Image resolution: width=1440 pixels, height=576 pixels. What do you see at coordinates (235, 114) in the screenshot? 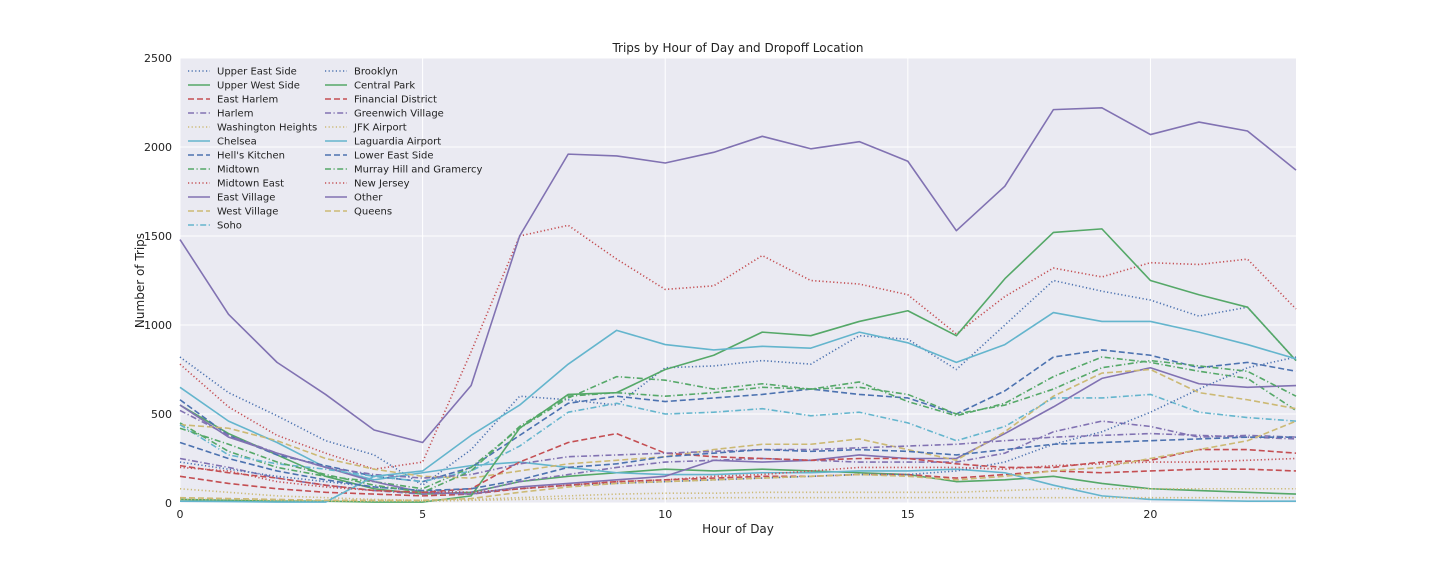
I see `legend-label: Harlem` at bounding box center [235, 114].